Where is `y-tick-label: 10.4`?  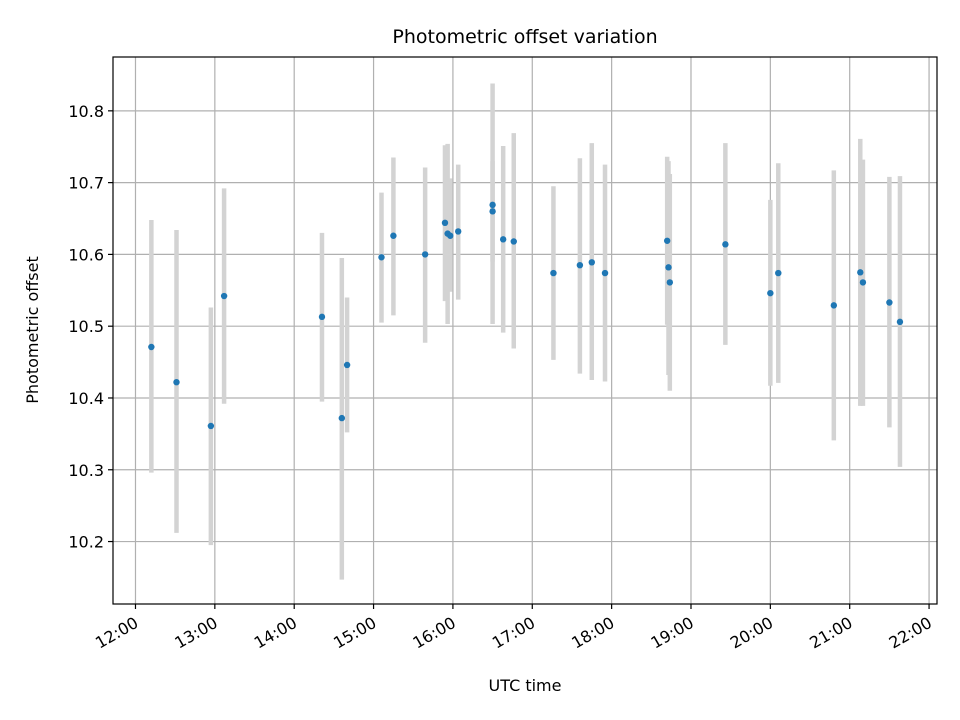 y-tick-label: 10.4 is located at coordinates (86, 398).